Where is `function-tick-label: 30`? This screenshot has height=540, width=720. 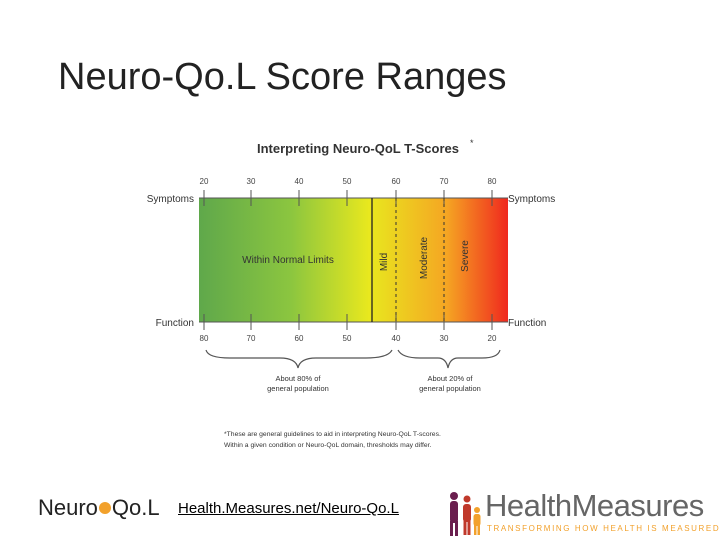
function-tick-label: 30 is located at coordinates (444, 338).